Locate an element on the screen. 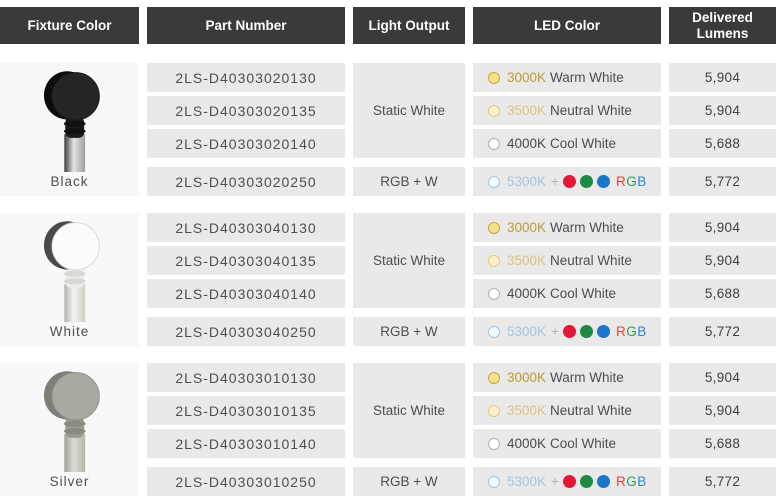 This screenshot has width=777, height=498. led-color-cell: 3500K Neutral White is located at coordinates (567, 110).